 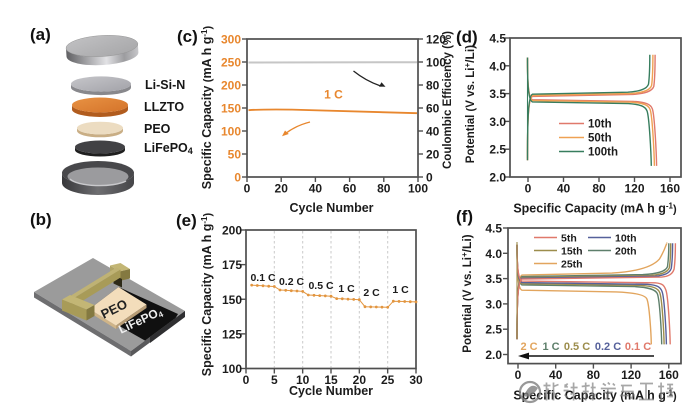 What do you see at coordinates (235, 155) in the screenshot?
I see `svg-text: 50` at bounding box center [235, 155].